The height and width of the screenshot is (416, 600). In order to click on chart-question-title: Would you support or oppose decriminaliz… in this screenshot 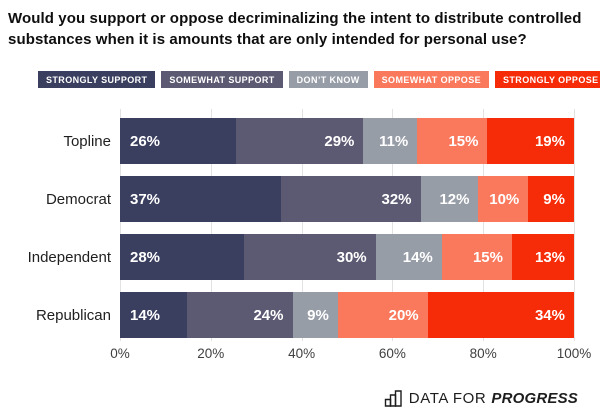, I will do `click(295, 29)`.